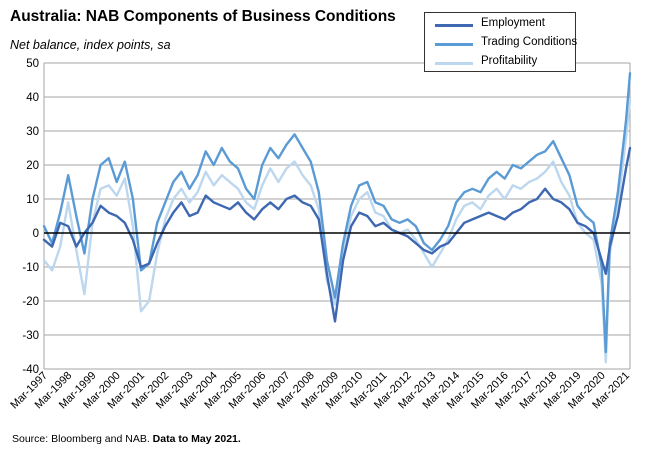  Describe the element at coordinates (509, 61) in the screenshot. I see `legend-label: Profitability` at that location.